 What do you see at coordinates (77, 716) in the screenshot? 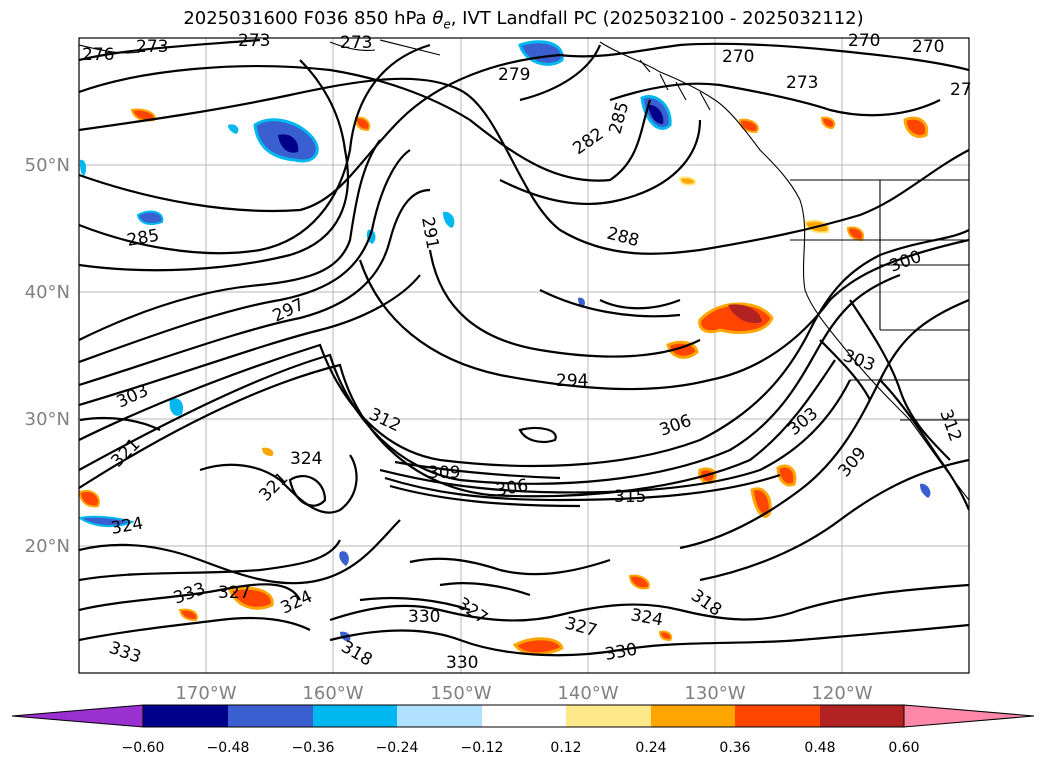
I see `colorbar-extend-min` at bounding box center [77, 716].